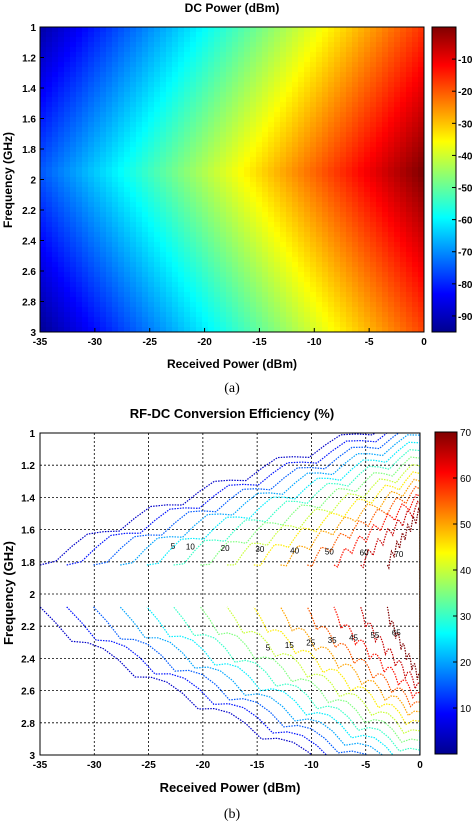  I want to click on x-tick-label: 0, so click(424, 342).